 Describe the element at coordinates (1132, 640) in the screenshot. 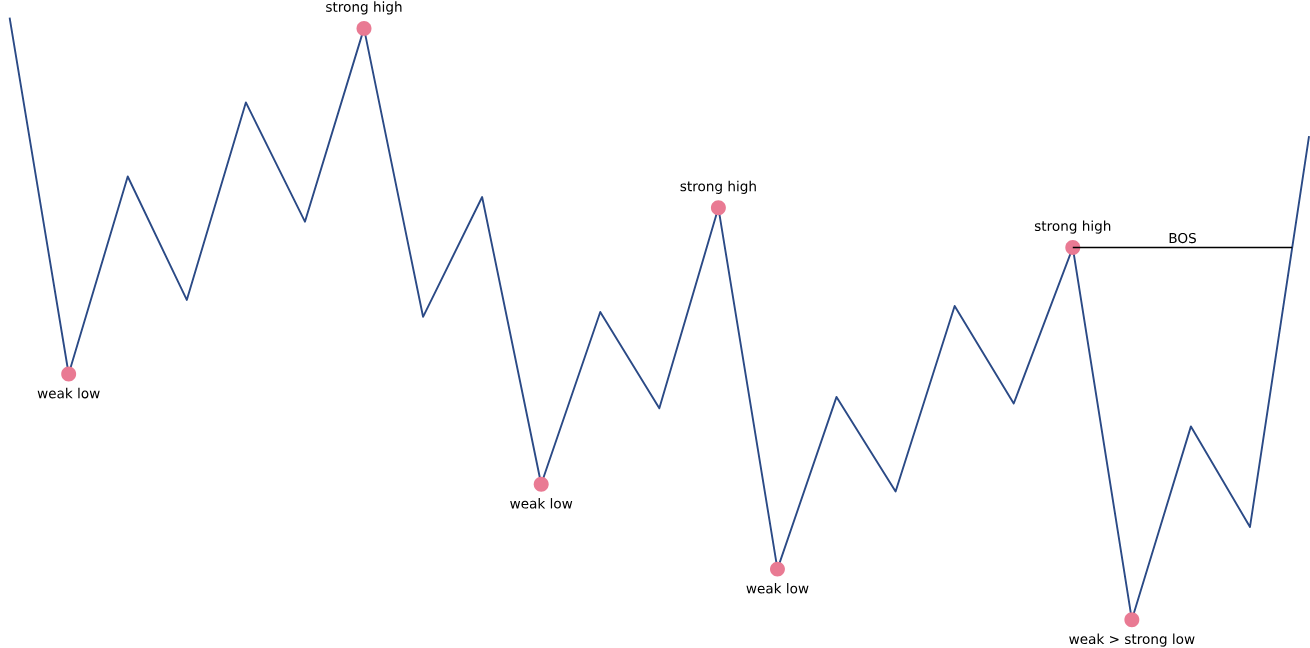

I see `annotation: weak > strong low` at that location.